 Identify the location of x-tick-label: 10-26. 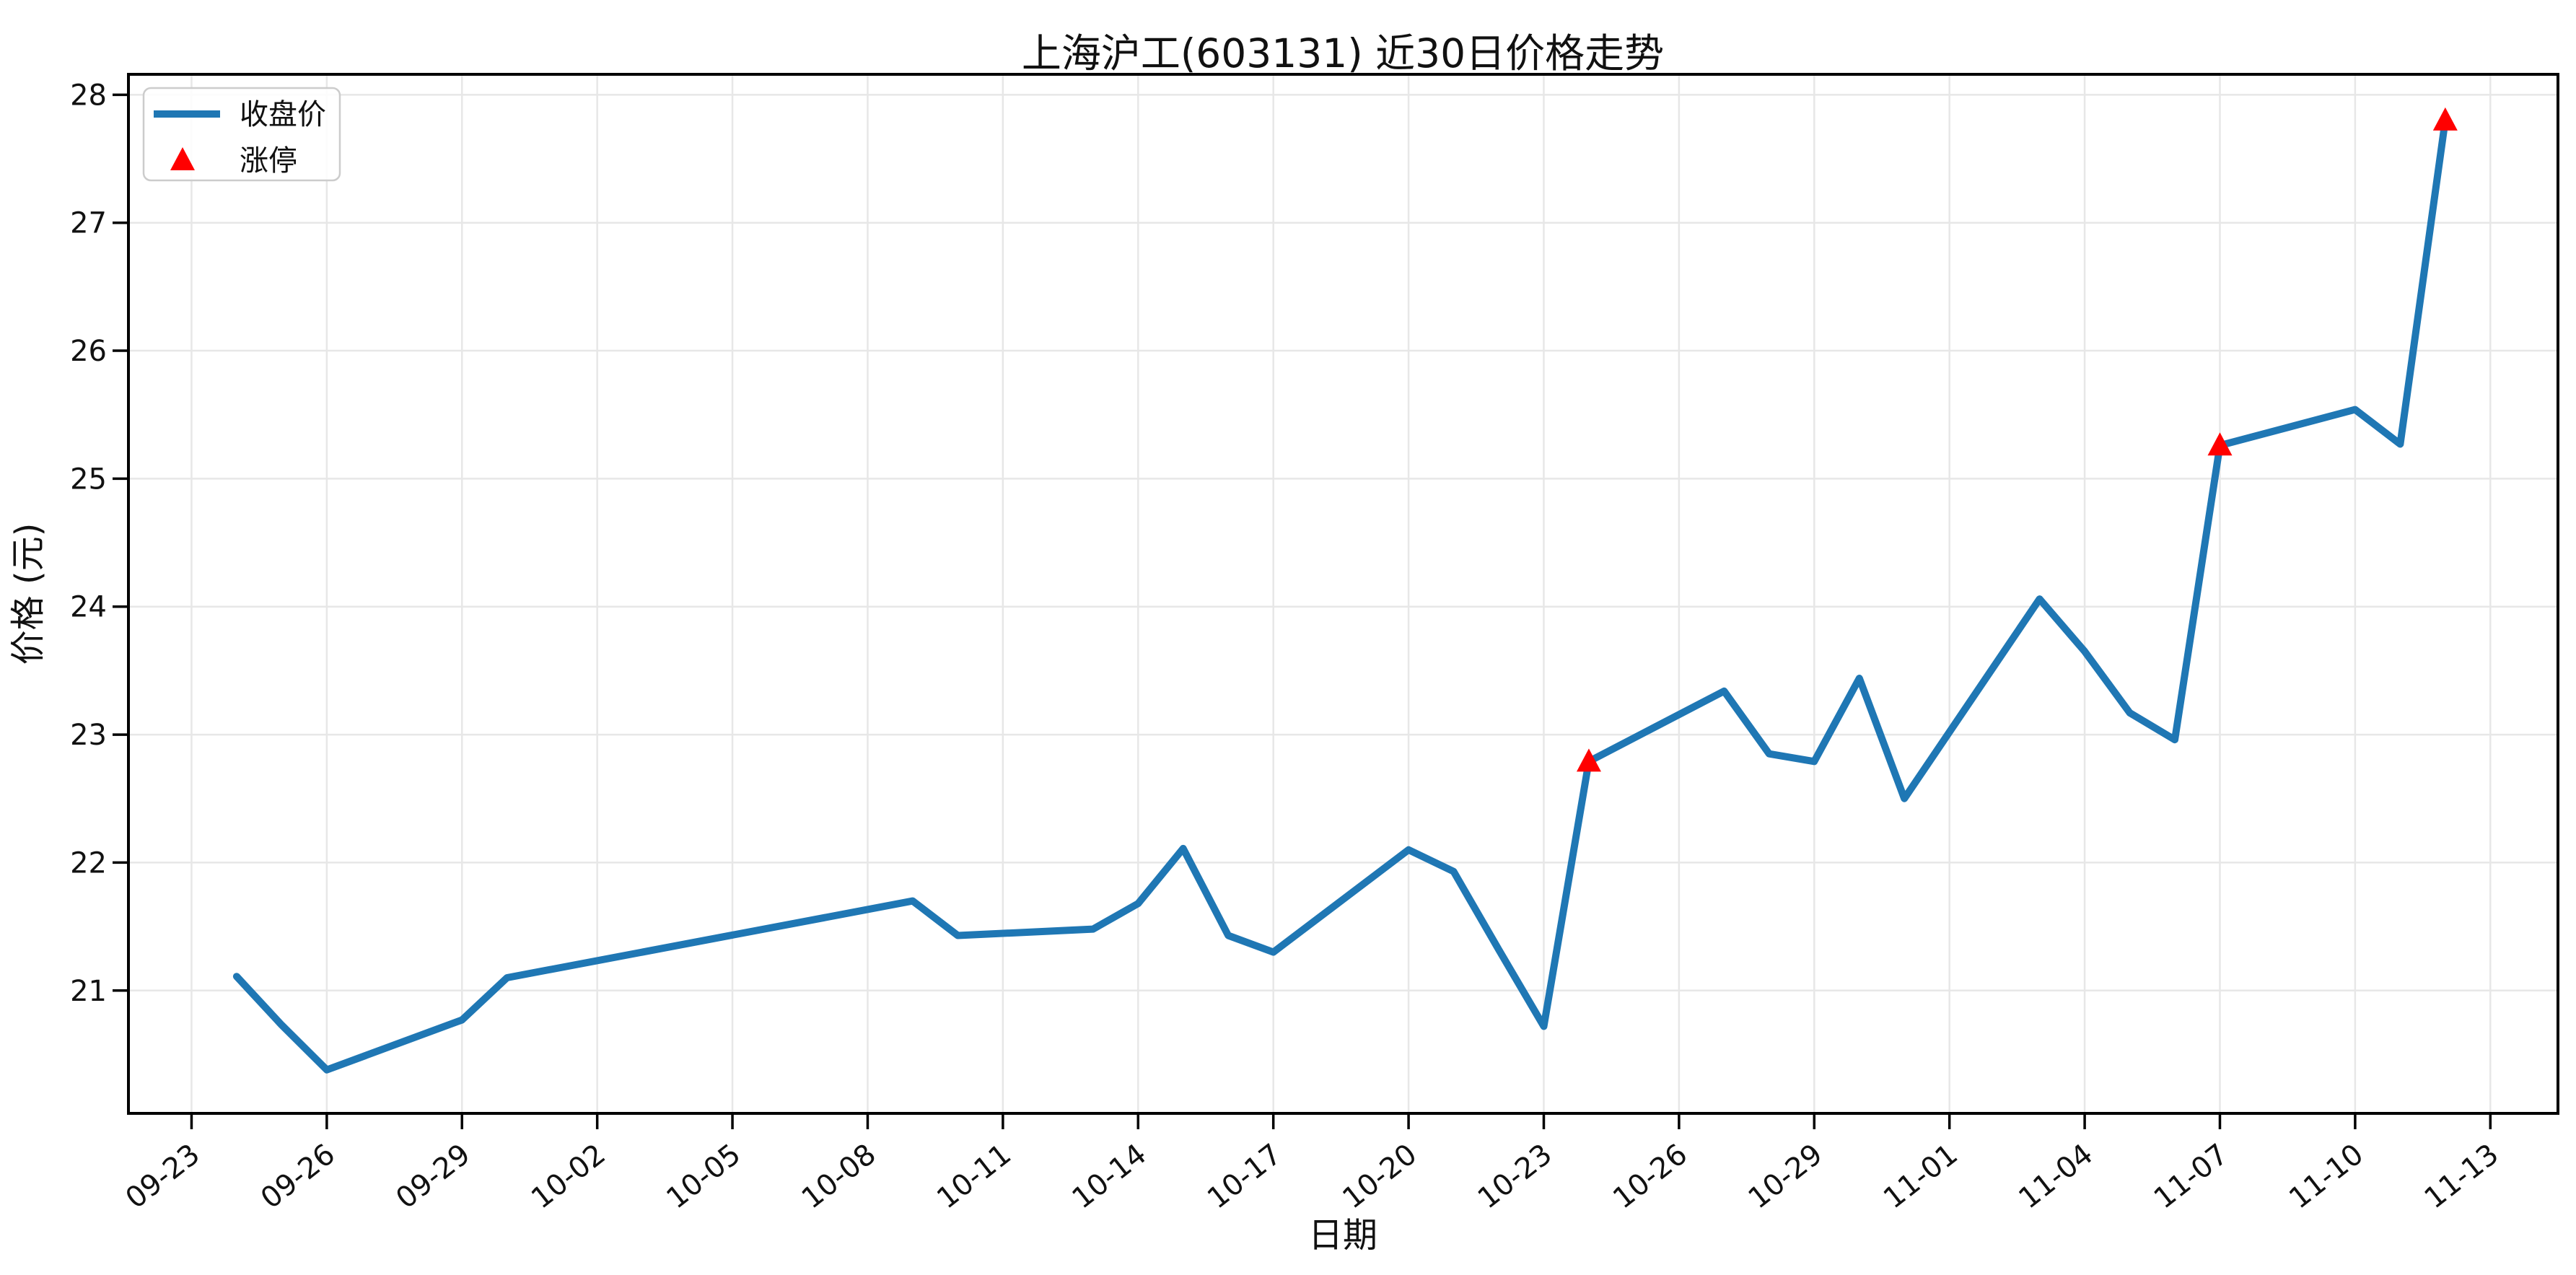
(1650, 1177).